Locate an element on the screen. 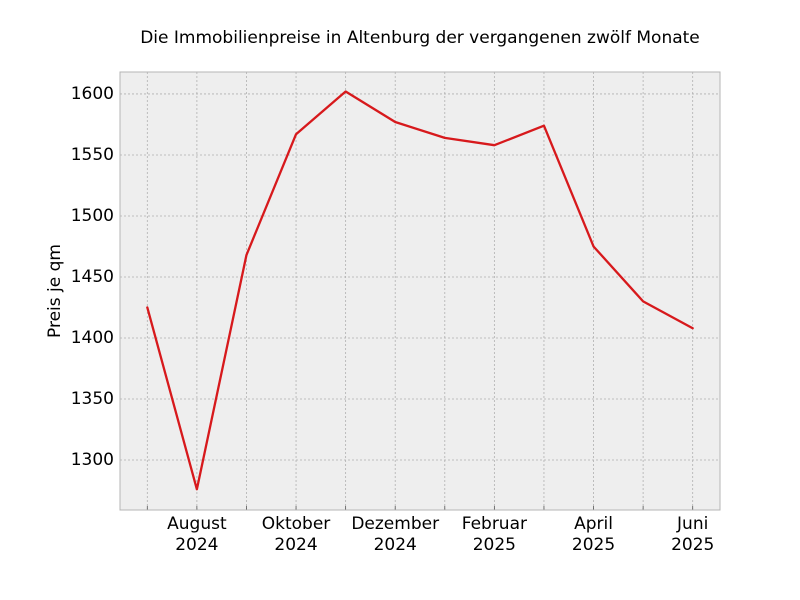  y-tick-label: 1550 is located at coordinates (92, 155).